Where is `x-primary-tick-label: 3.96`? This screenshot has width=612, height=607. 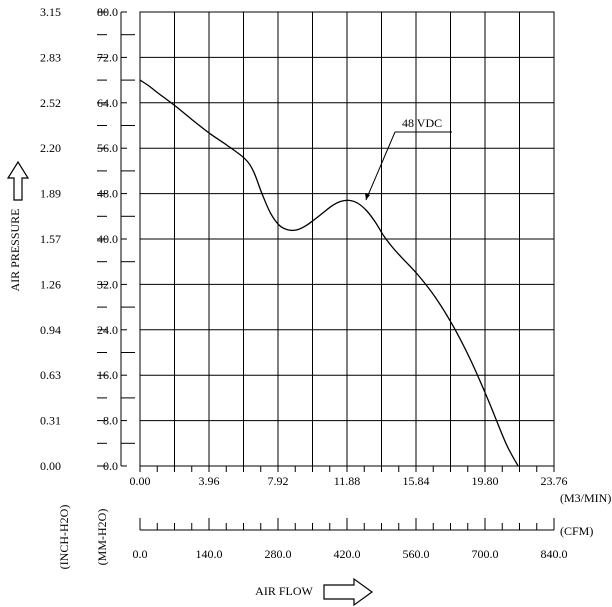 x-primary-tick-label: 3.96 is located at coordinates (209, 481).